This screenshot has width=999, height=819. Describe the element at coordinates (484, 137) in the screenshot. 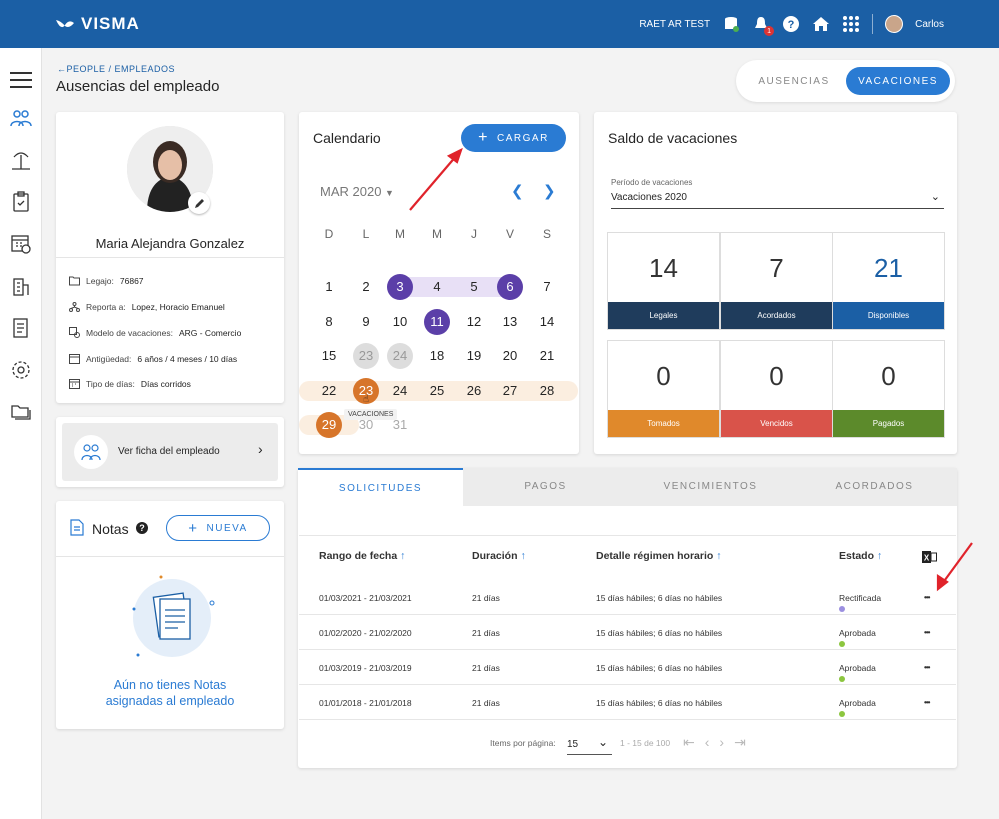

I see `plus-icon: +` at that location.